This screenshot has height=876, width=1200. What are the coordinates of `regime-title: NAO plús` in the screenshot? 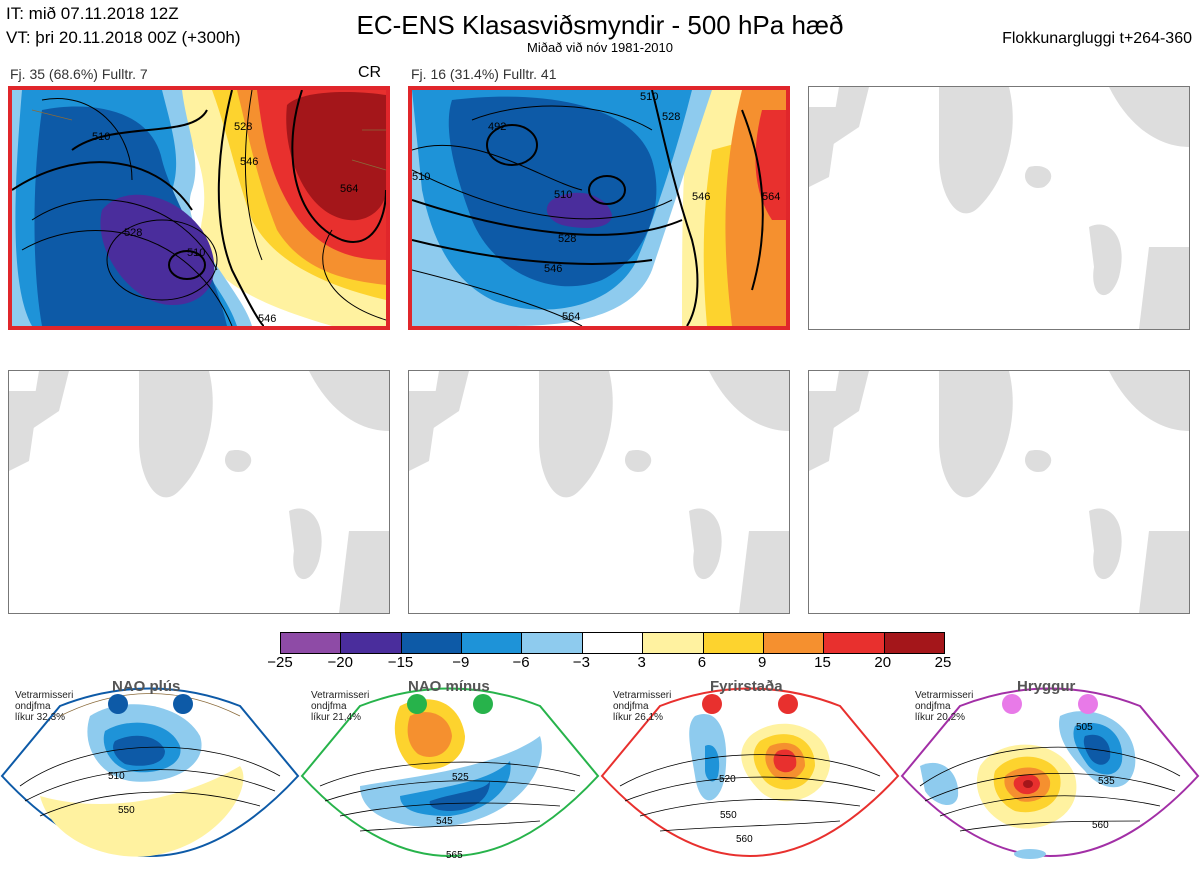 It's located at (146, 686).